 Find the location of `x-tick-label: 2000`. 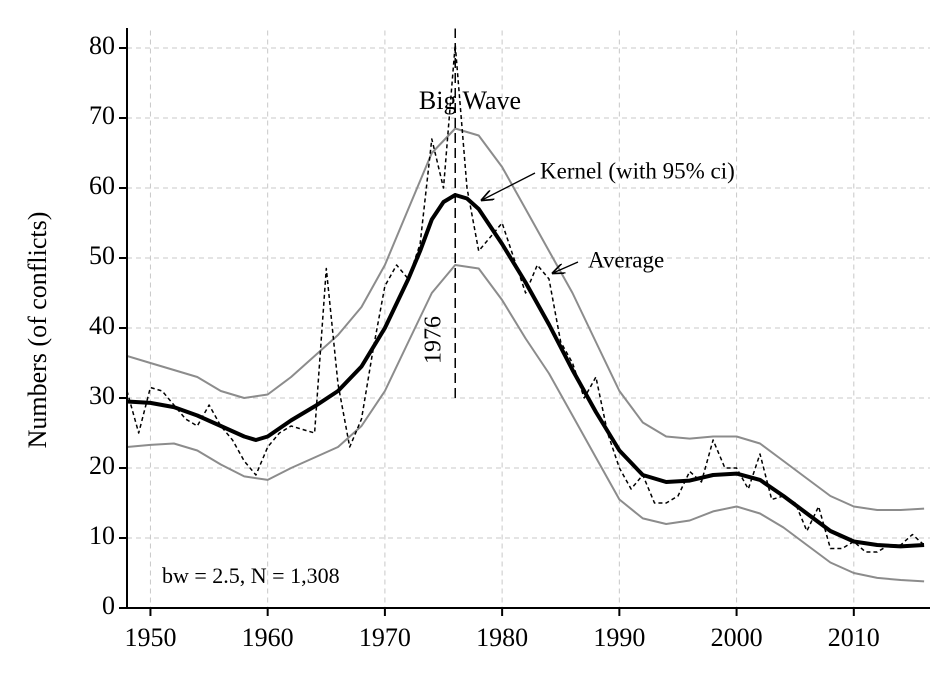

x-tick-label: 2000 is located at coordinates (737, 637).